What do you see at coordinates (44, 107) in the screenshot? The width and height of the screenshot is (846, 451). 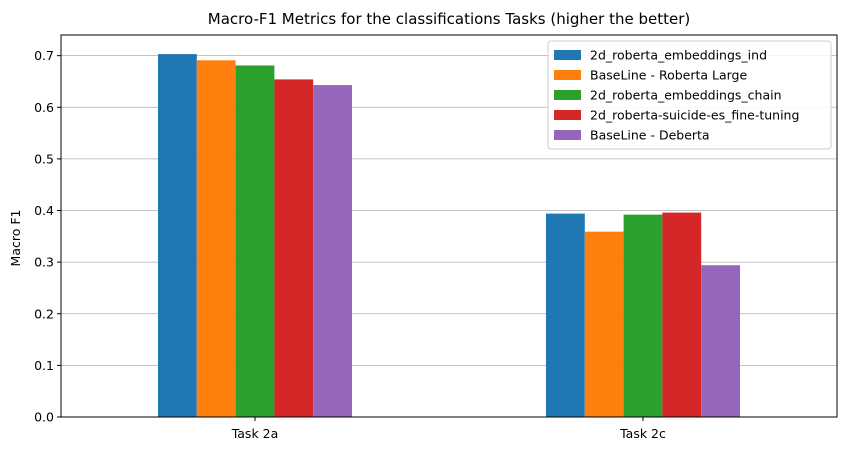 I see `y-tick-label: 0.6` at bounding box center [44, 107].